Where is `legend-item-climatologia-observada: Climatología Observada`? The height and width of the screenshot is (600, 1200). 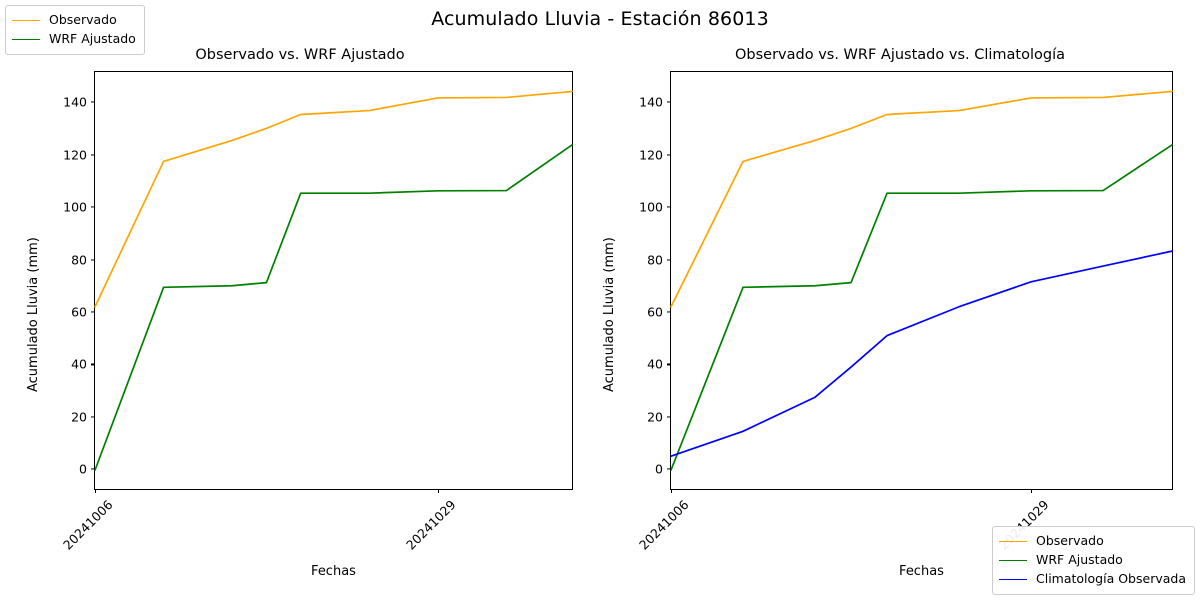 legend-item-climatologia-observada: Climatología Observada is located at coordinates (1092, 579).